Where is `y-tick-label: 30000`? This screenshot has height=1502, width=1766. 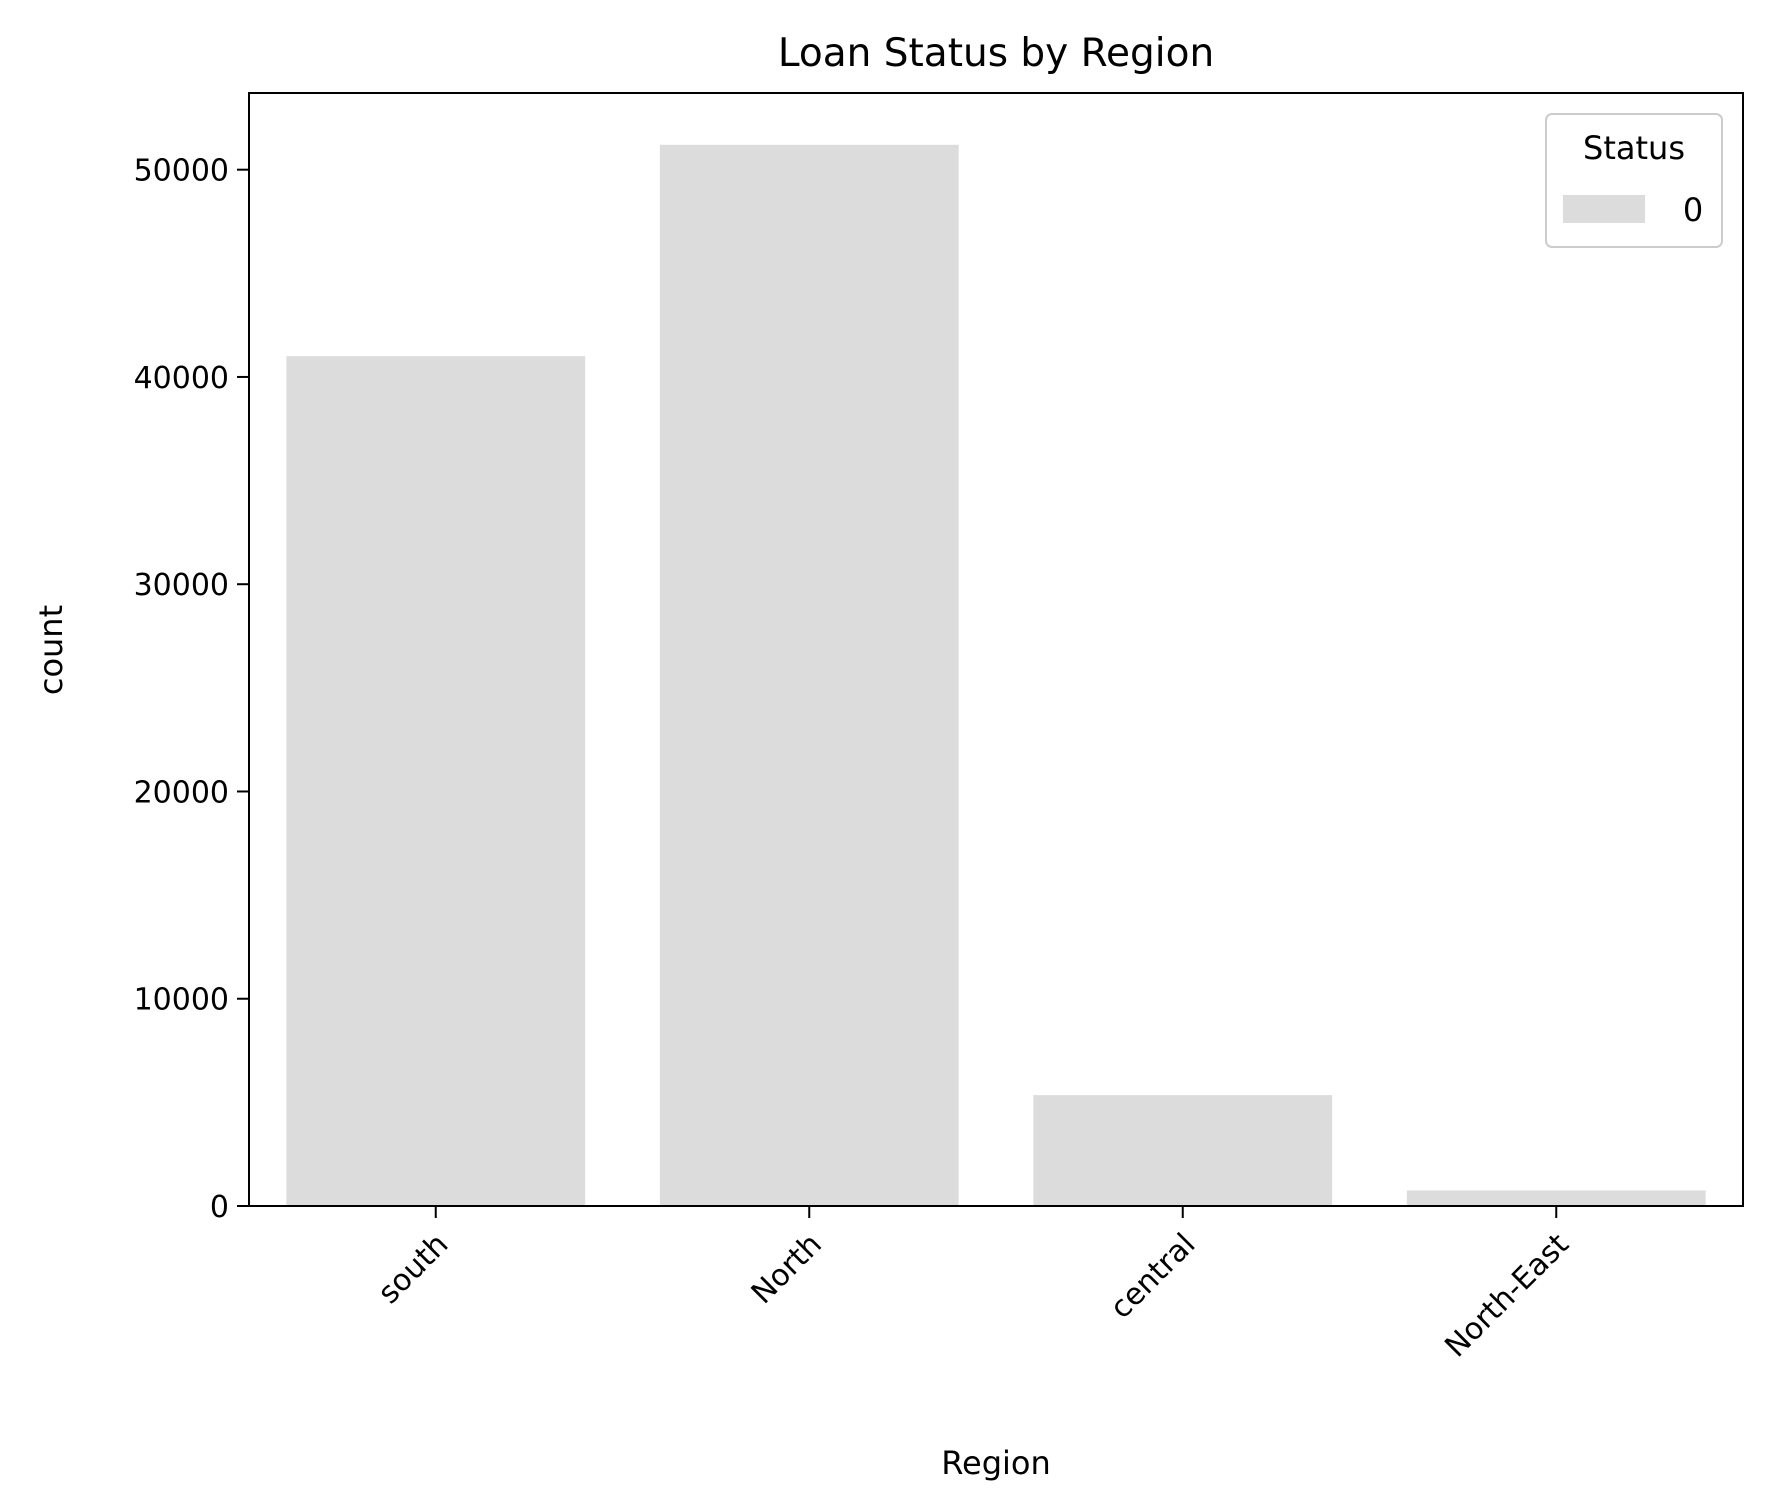 y-tick-label: 30000 is located at coordinates (181, 585).